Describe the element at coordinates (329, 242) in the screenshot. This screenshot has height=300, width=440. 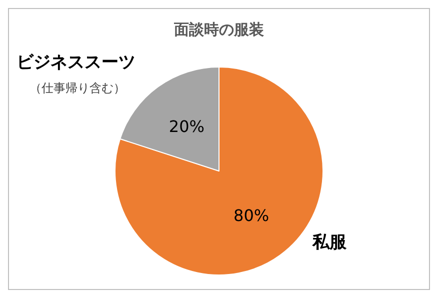
I see `slice-label: 私服` at that location.